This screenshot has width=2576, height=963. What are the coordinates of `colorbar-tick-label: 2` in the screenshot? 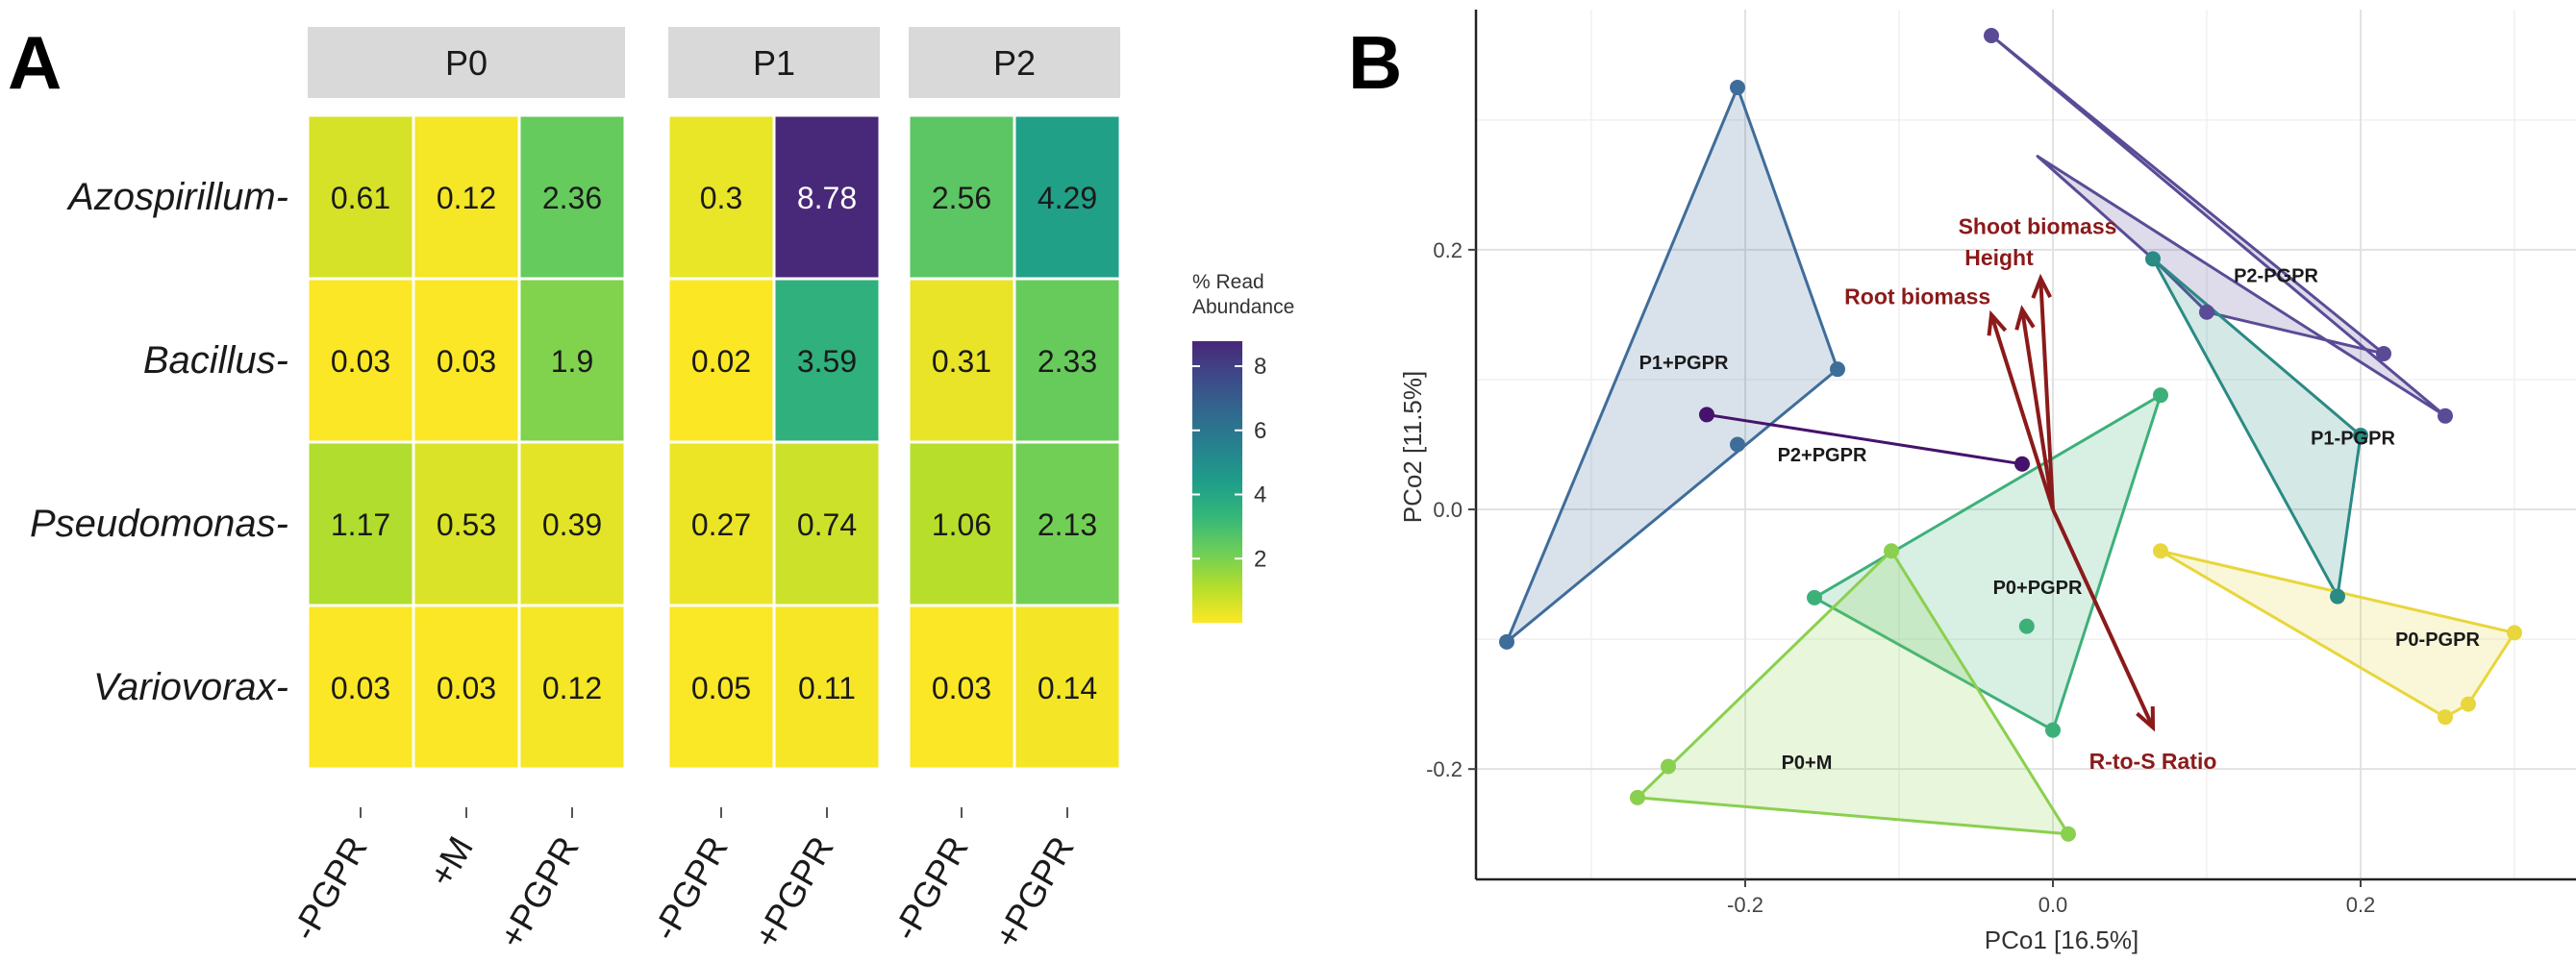 It's located at (1260, 559).